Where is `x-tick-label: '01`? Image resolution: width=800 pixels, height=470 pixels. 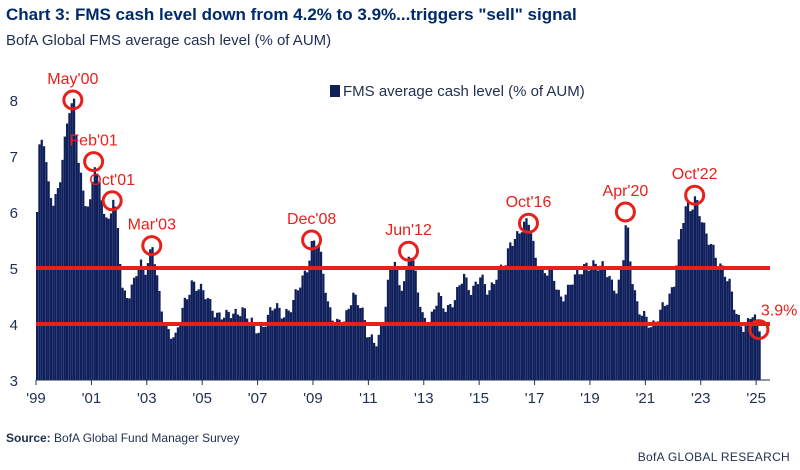
x-tick-label: '01 is located at coordinates (92, 398).